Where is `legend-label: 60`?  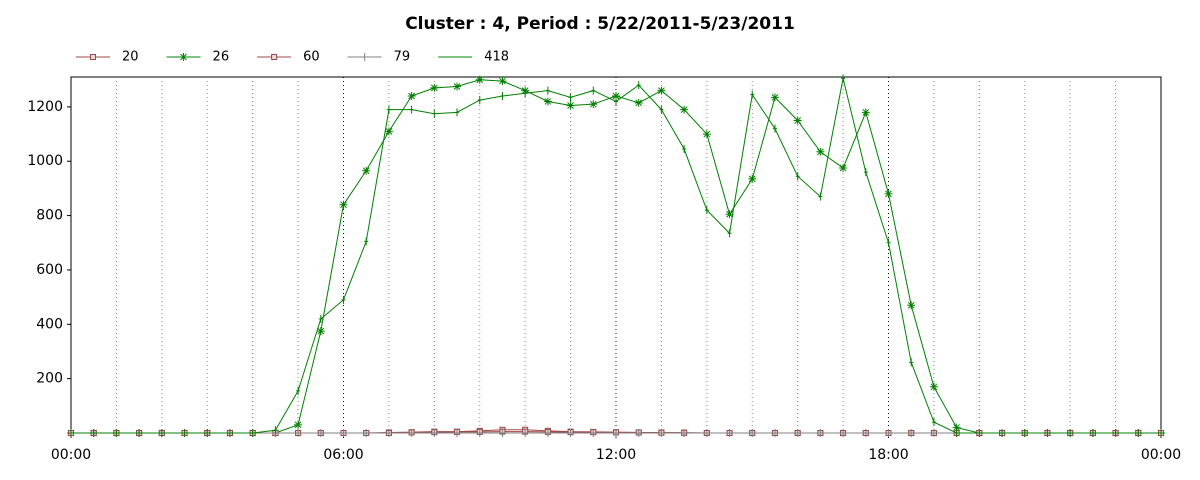 legend-label: 60 is located at coordinates (311, 57).